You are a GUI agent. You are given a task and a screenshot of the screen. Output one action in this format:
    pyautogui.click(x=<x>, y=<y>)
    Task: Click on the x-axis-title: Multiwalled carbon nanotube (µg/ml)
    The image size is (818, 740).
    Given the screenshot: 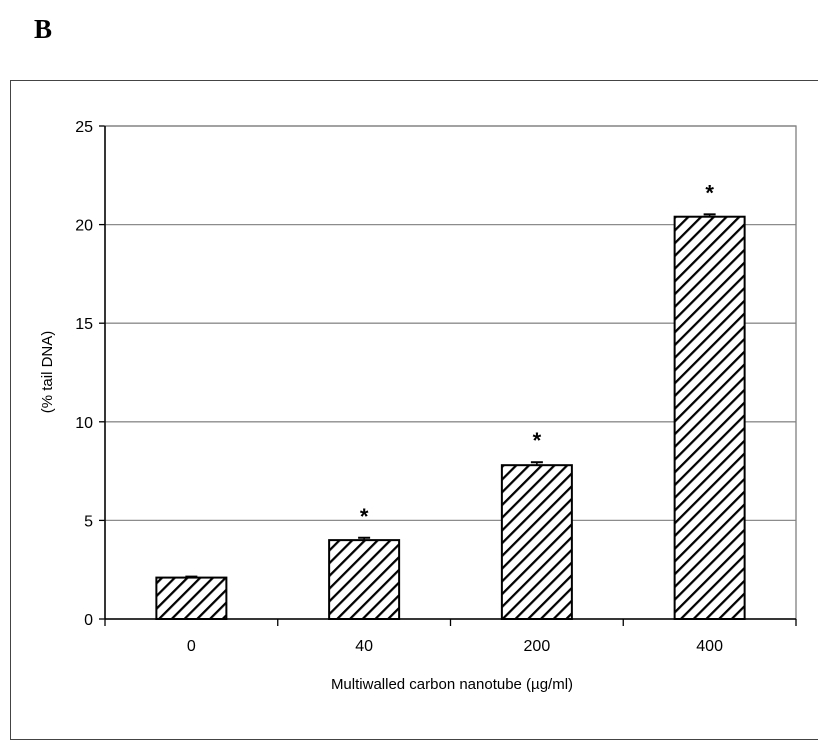 What is the action you would take?
    pyautogui.click(x=452, y=684)
    